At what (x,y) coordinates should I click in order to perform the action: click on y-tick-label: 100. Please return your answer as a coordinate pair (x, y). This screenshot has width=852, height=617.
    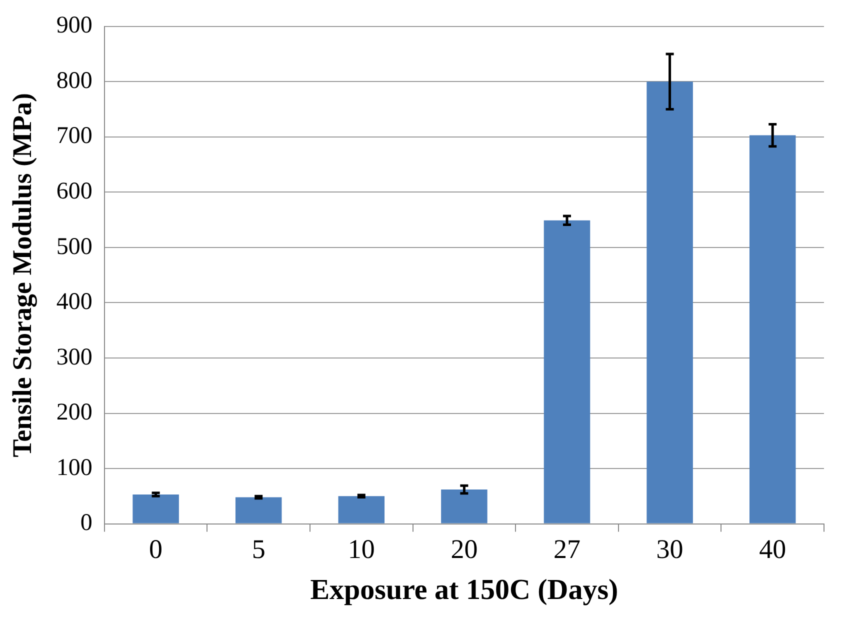
    Looking at the image, I should click on (74, 467).